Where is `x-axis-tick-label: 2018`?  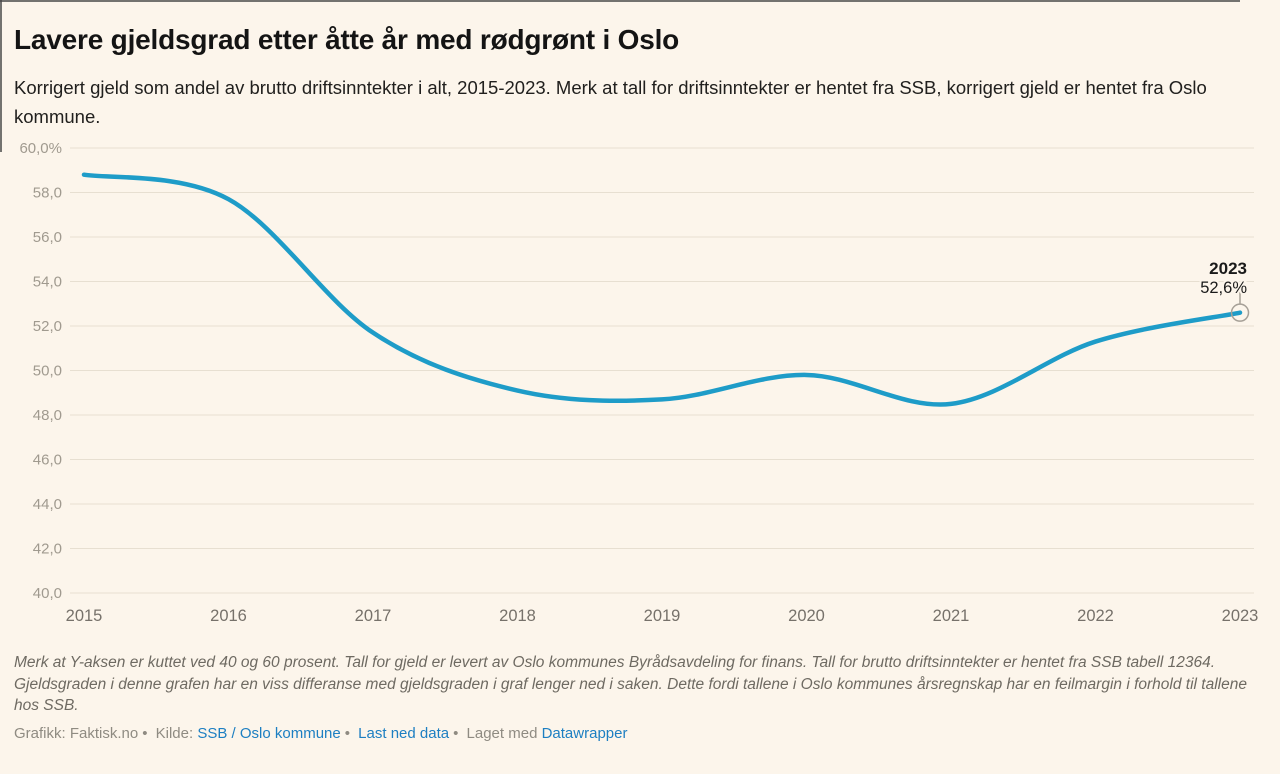
x-axis-tick-label: 2018 is located at coordinates (517, 616).